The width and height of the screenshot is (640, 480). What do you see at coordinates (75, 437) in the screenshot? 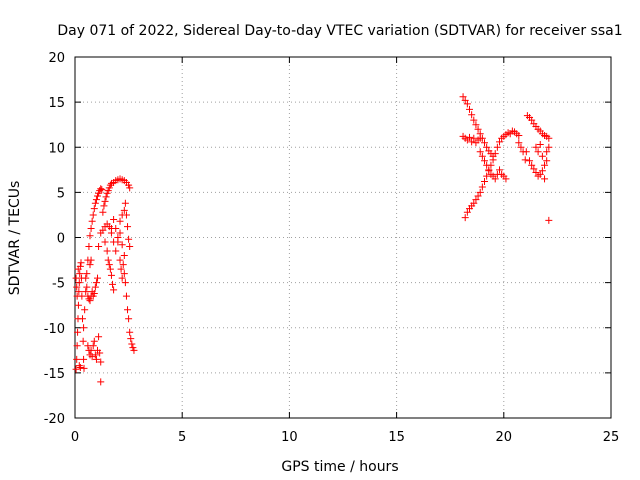
I see `x-tick-label: 0` at bounding box center [75, 437].